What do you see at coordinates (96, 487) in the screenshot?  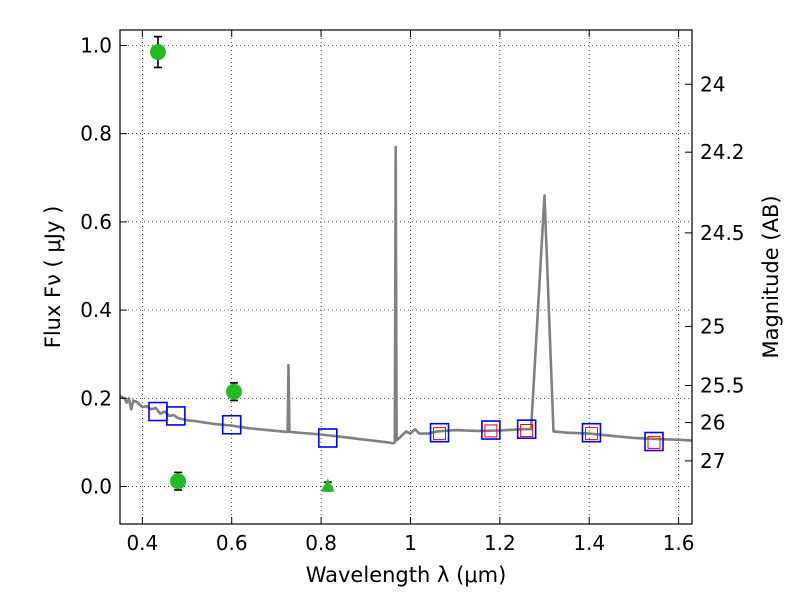 I see `y-tick-label: 0.0` at bounding box center [96, 487].